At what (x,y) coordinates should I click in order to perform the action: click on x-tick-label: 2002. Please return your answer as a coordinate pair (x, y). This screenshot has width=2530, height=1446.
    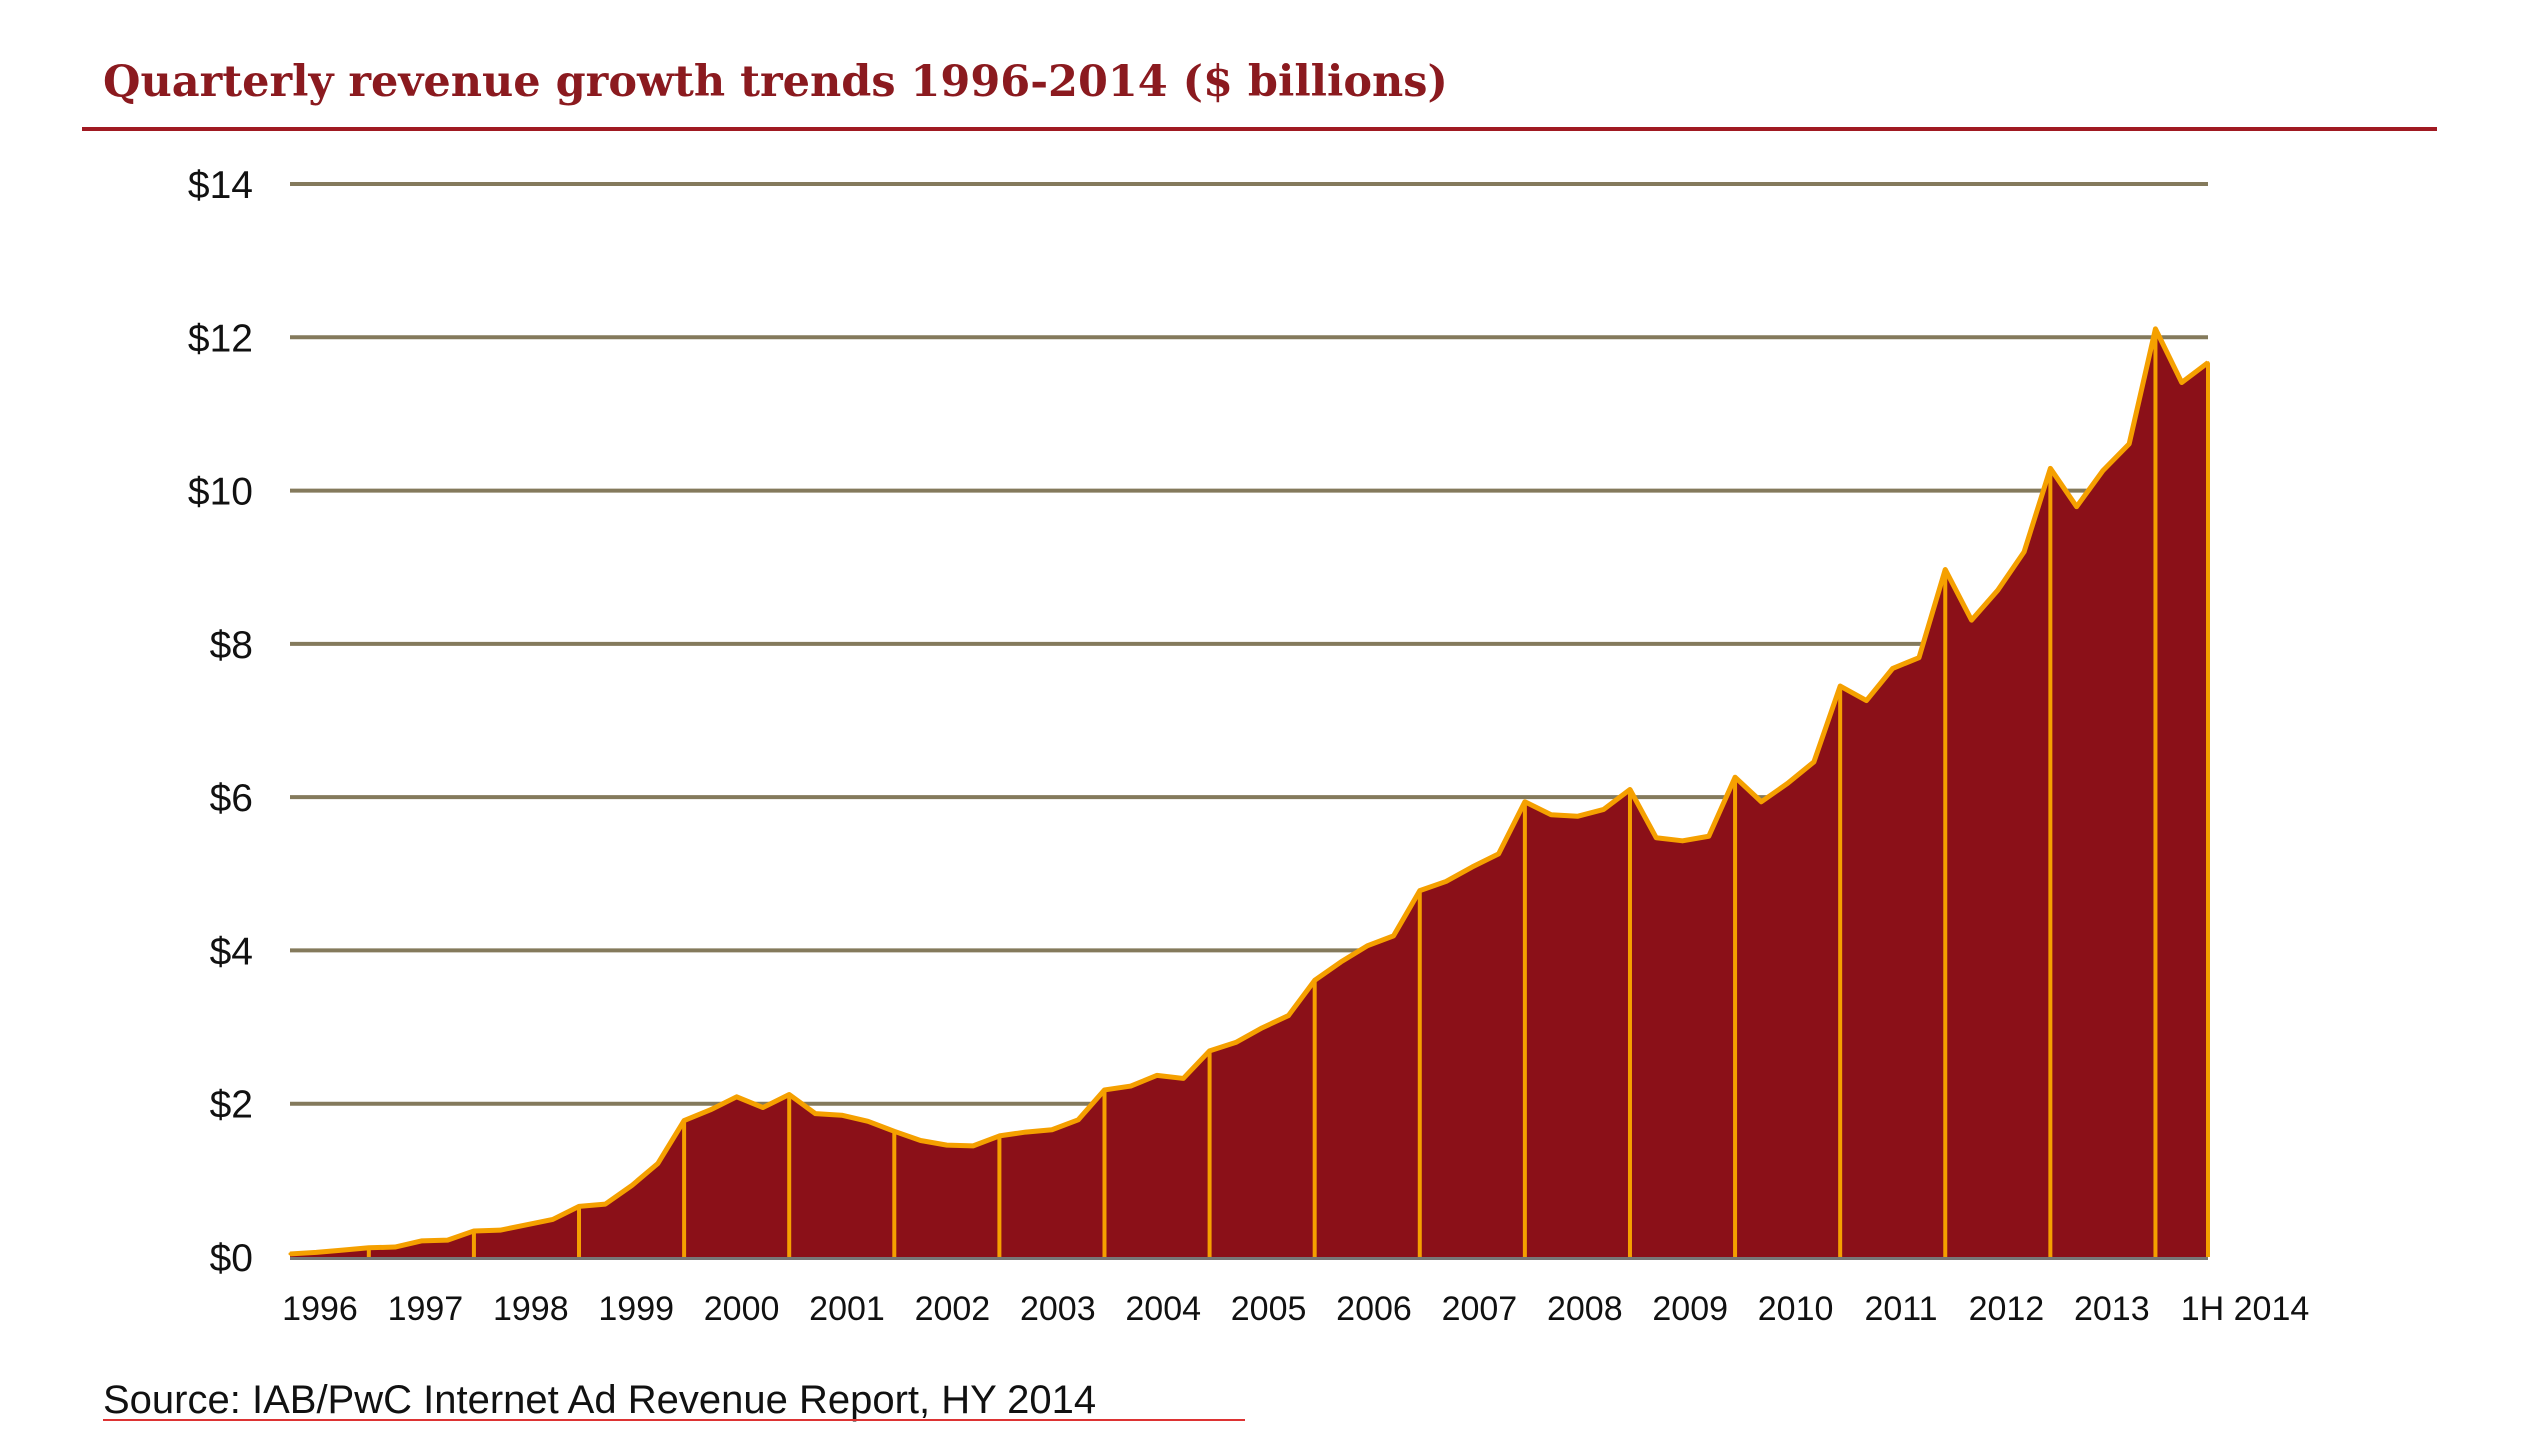
    Looking at the image, I should click on (953, 1309).